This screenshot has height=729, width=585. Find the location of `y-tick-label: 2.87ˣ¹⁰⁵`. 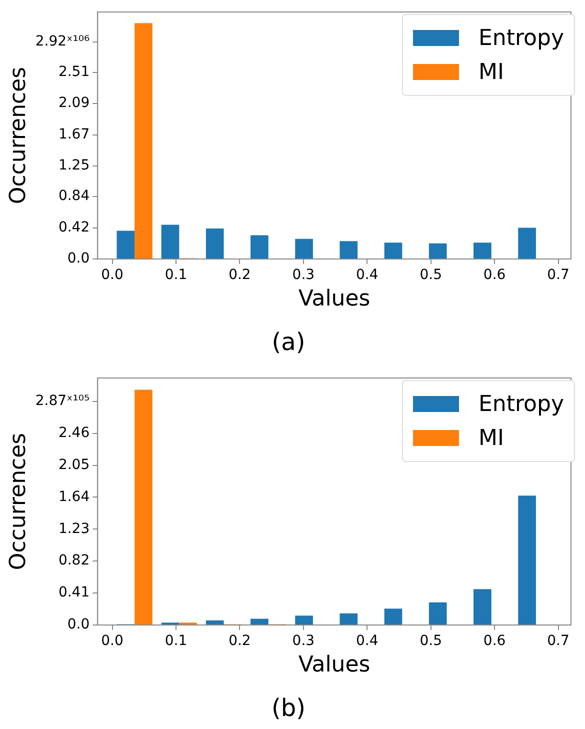

y-tick-label: 2.87ˣ¹⁰⁵ is located at coordinates (62, 401).